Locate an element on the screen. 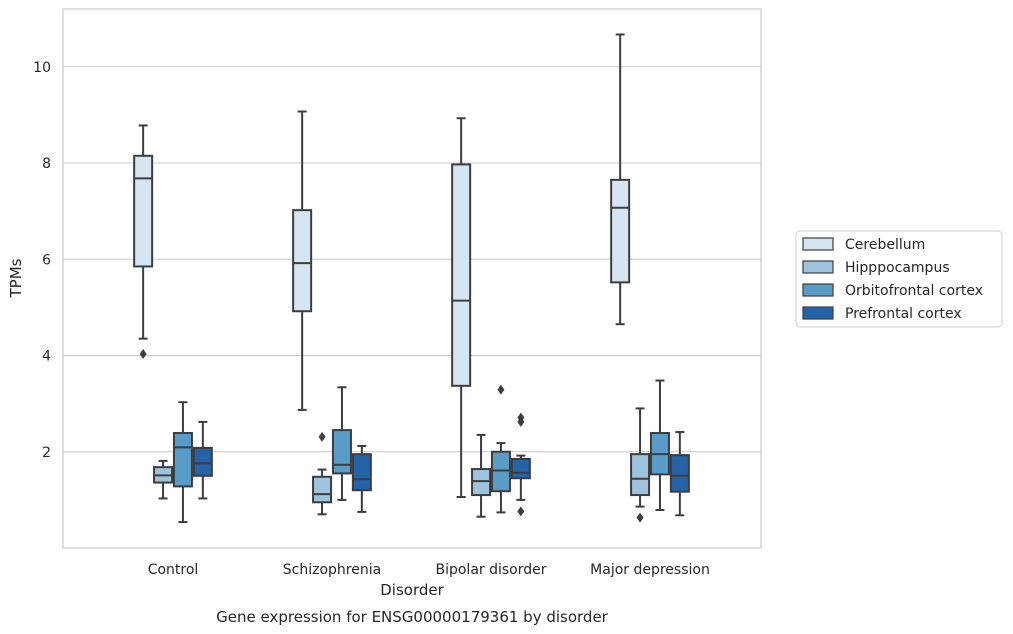 The height and width of the screenshot is (634, 1013). y-tick-label: 4 is located at coordinates (46, 357).